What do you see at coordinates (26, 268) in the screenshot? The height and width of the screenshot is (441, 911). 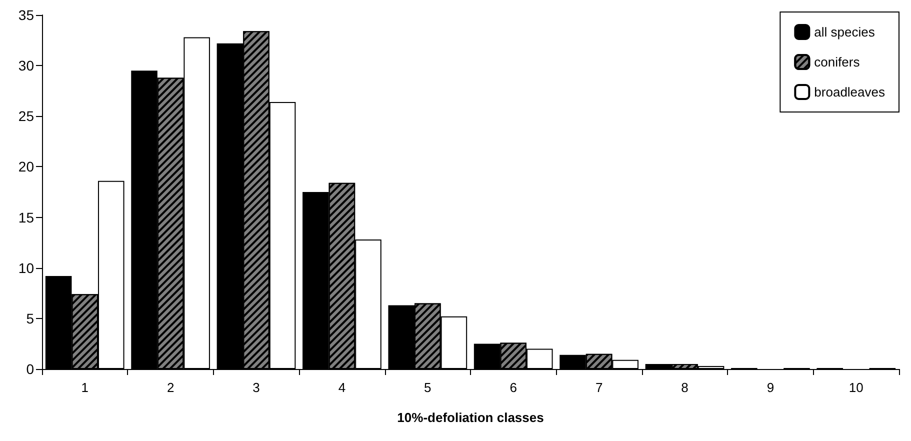 I see `y-tick-label: 10` at bounding box center [26, 268].